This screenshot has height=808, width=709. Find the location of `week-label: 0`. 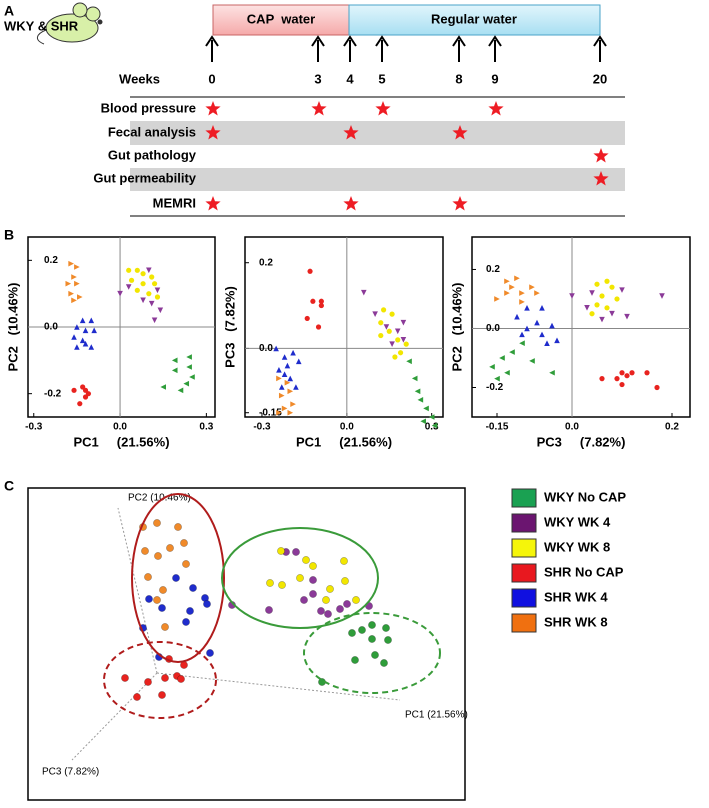

week-label: 0 is located at coordinates (211, 78).